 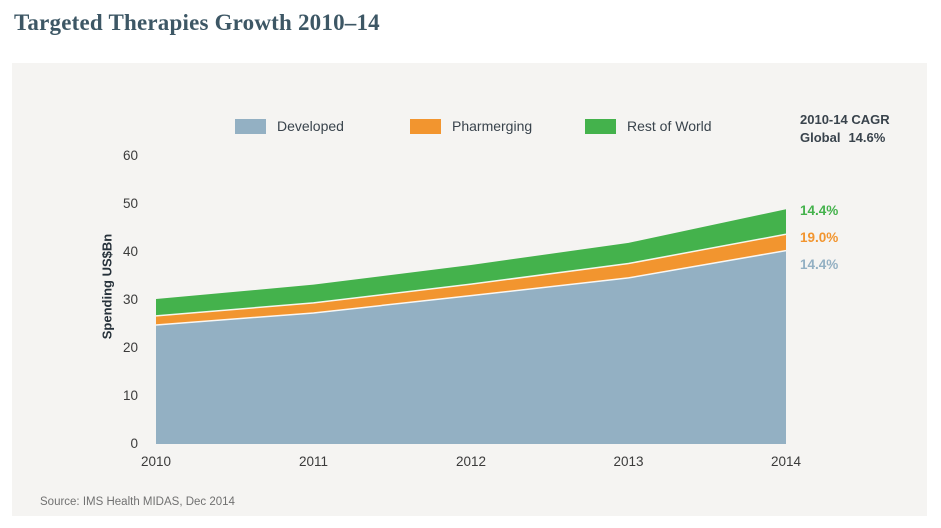 I want to click on x-tick-label: 2010, so click(x=156, y=461).